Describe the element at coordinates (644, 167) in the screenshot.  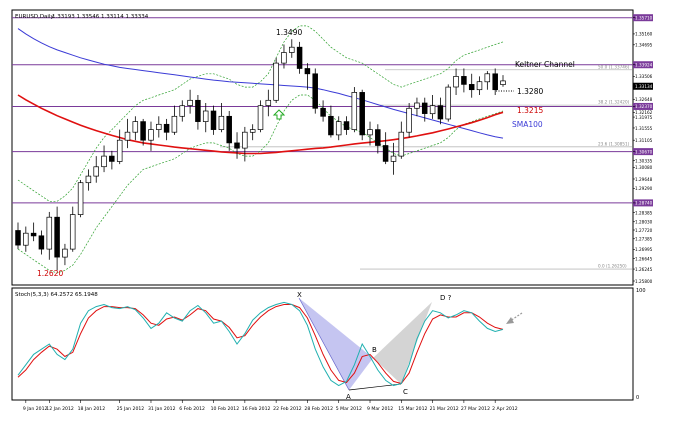
I see `price-tick-label-14: 1.30080` at that location.